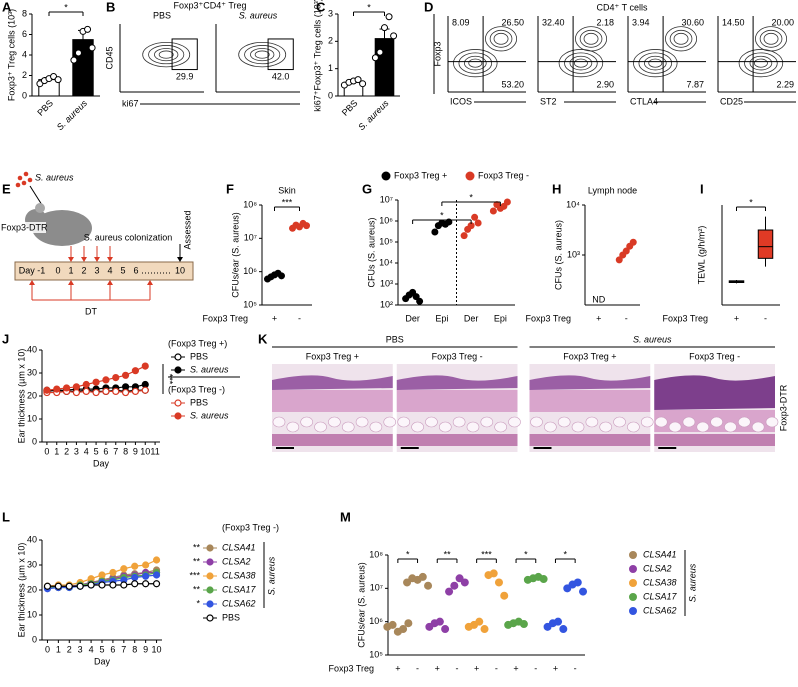 The width and height of the screenshot is (798, 687). I want to click on y-tick-label: 1, so click(330, 68).